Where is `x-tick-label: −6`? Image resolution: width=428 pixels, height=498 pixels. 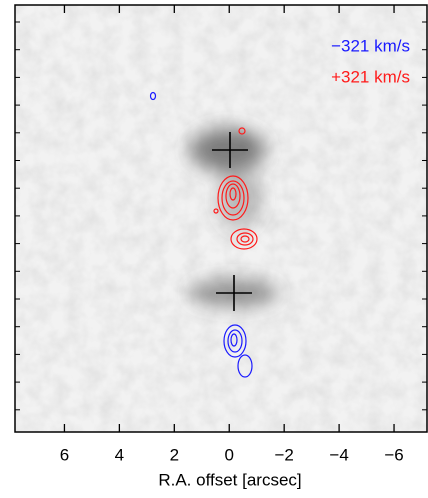 x-tick-label: −6 is located at coordinates (393, 454).